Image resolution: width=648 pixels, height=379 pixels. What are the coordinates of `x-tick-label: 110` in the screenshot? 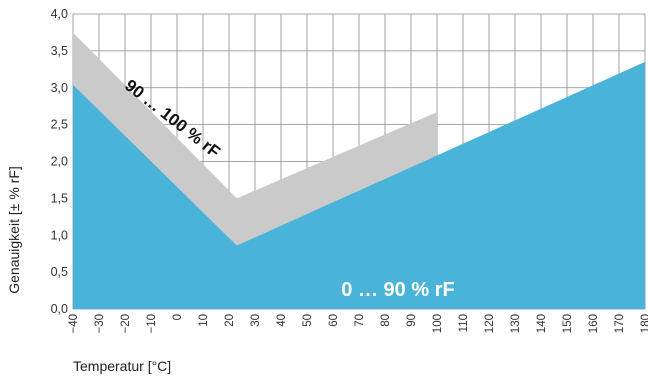 It's located at (464, 323).